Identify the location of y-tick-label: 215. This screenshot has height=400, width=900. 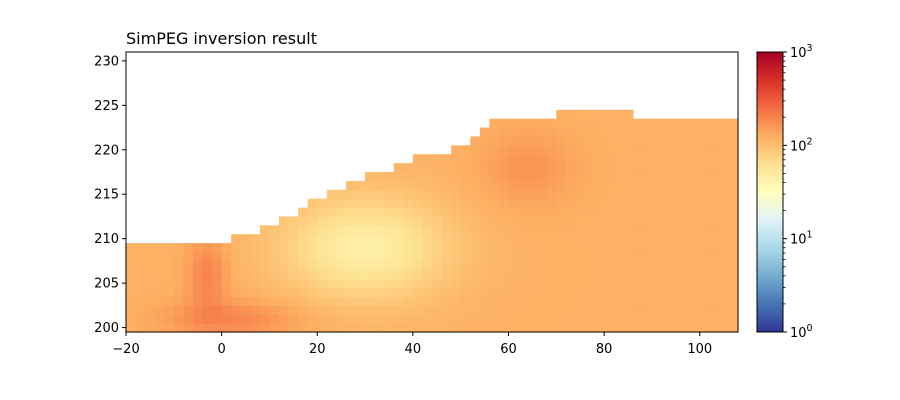
(106, 195).